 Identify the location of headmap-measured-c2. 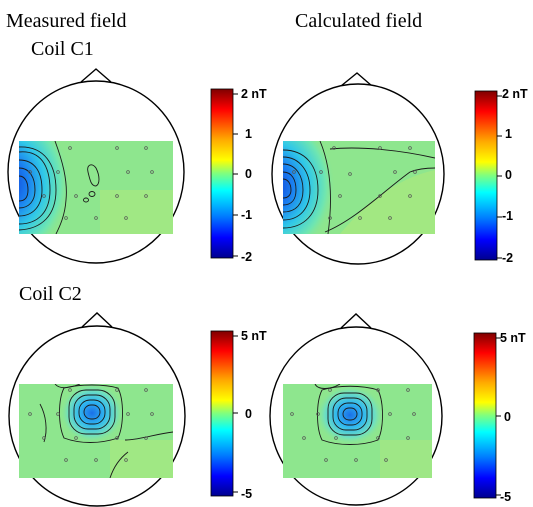
(97, 409).